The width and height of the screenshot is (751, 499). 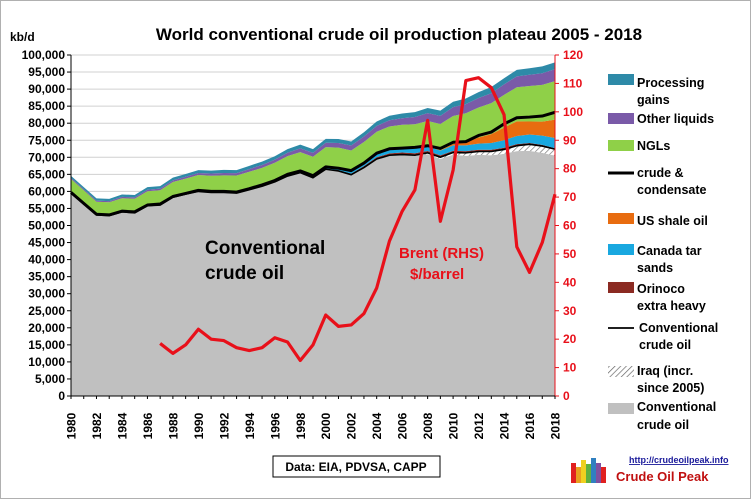 What do you see at coordinates (678, 328) in the screenshot?
I see `legend-label-conventional-line-1: Conventional` at bounding box center [678, 328].